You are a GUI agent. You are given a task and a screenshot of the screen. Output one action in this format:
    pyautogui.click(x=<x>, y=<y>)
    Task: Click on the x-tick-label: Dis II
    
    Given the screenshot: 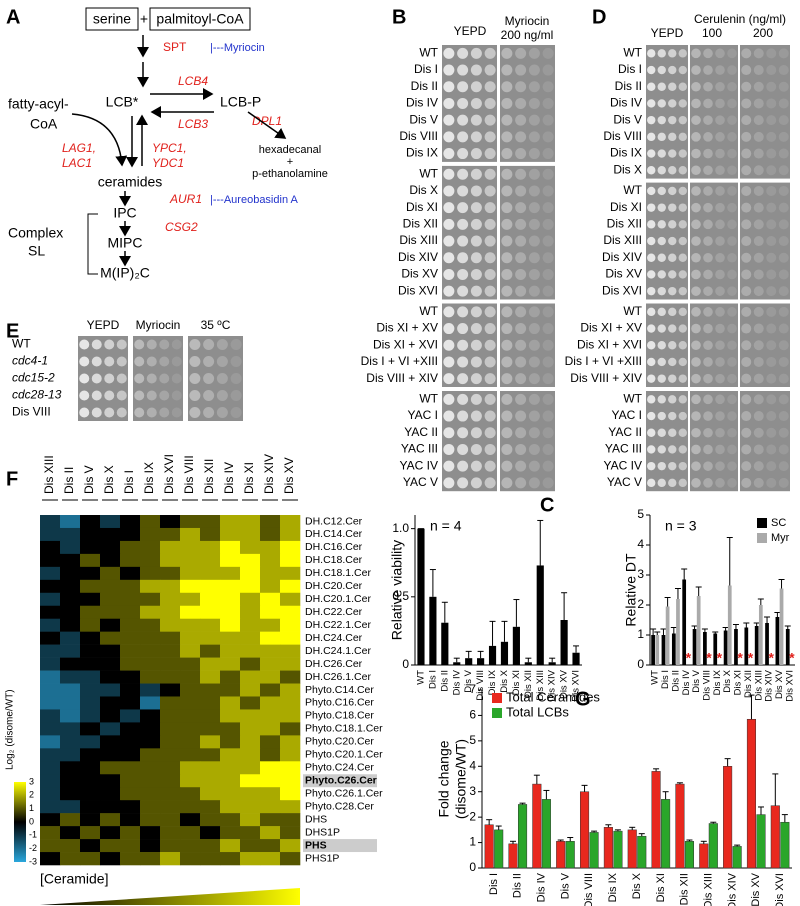 What is the action you would take?
    pyautogui.click(x=518, y=885)
    